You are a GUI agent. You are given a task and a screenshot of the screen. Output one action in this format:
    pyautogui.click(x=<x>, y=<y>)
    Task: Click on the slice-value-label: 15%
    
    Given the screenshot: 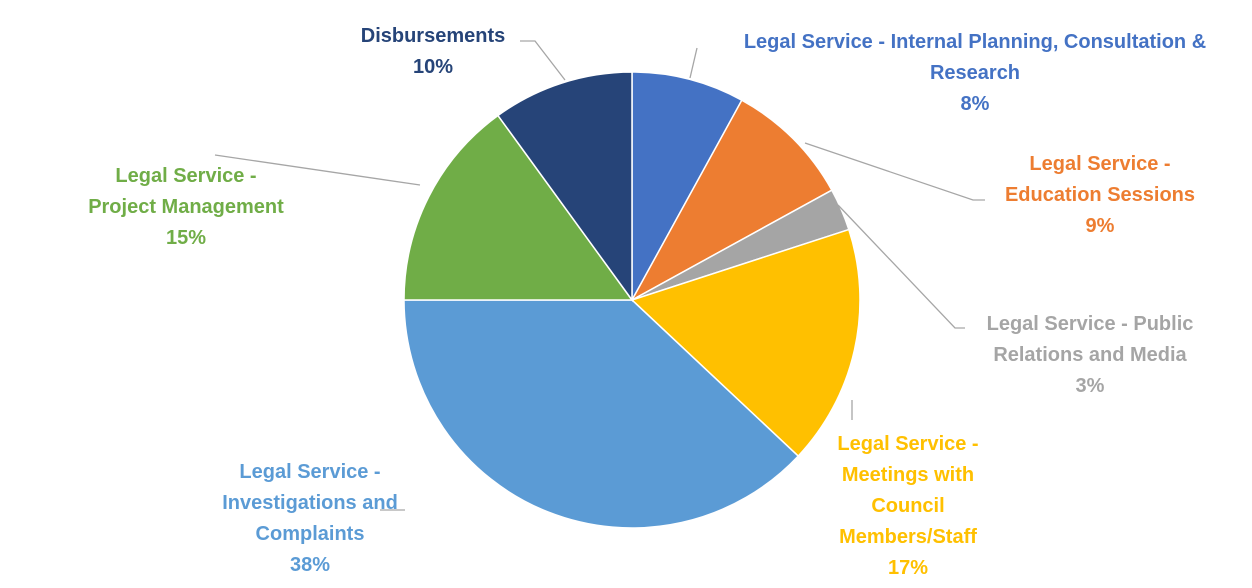 What is the action you would take?
    pyautogui.click(x=186, y=238)
    